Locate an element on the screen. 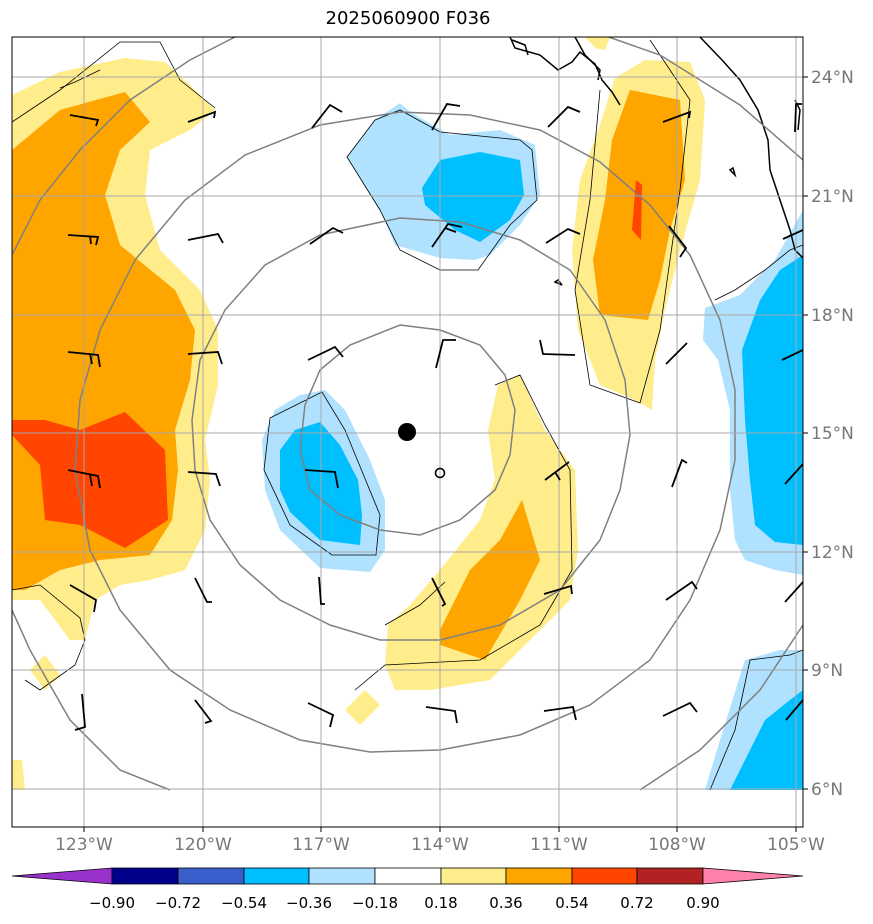 The width and height of the screenshot is (873, 924). colorbar-tick-label: −0.54 is located at coordinates (244, 903).